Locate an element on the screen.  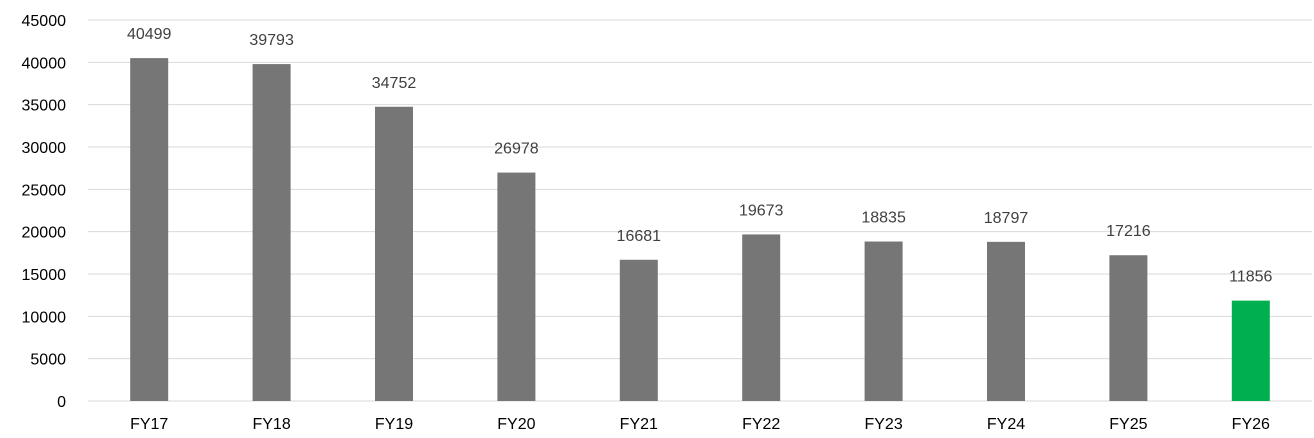
data-label-fy20: 26978 is located at coordinates (516, 149).